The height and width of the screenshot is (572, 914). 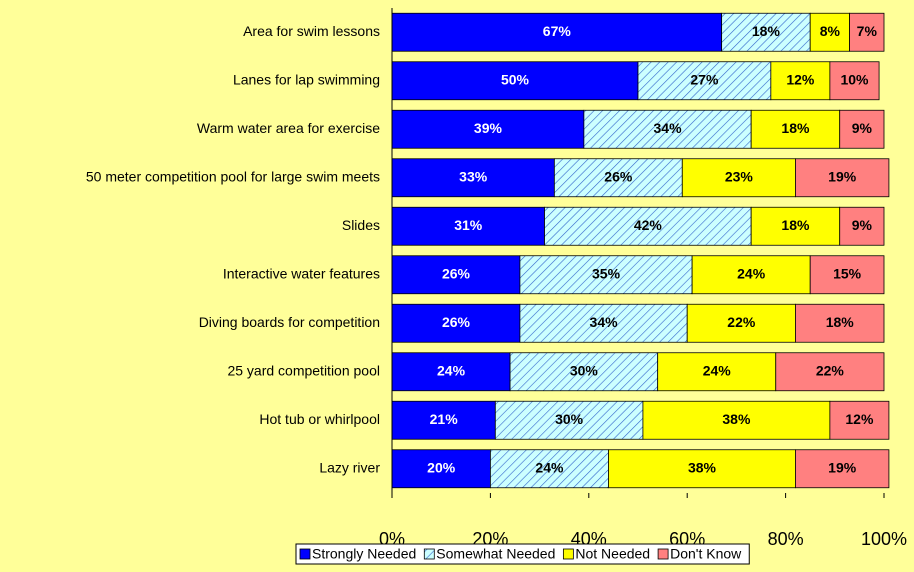 I want to click on category-label: Lazy river, so click(x=349, y=467).